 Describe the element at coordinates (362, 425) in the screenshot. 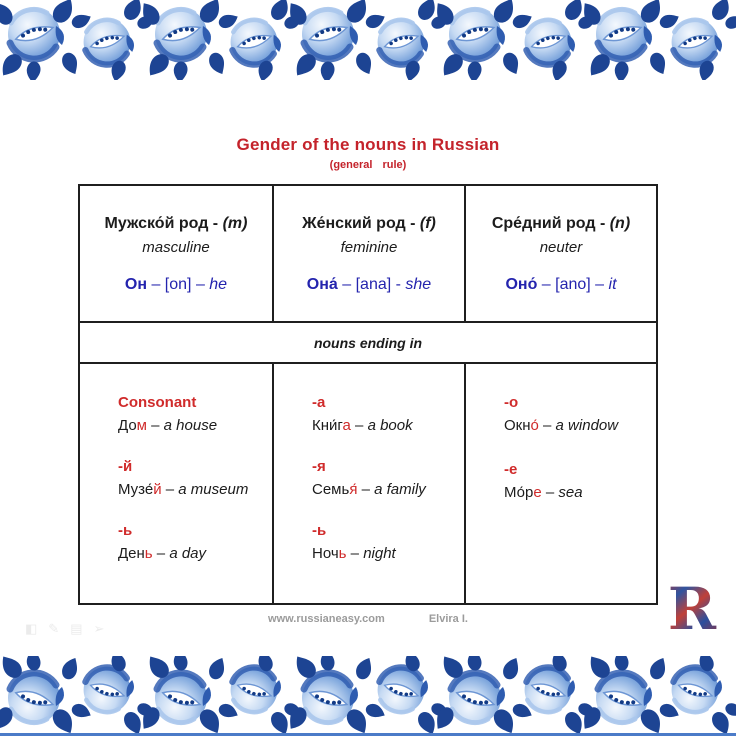

I see `example-word: Кни́га – a book` at that location.